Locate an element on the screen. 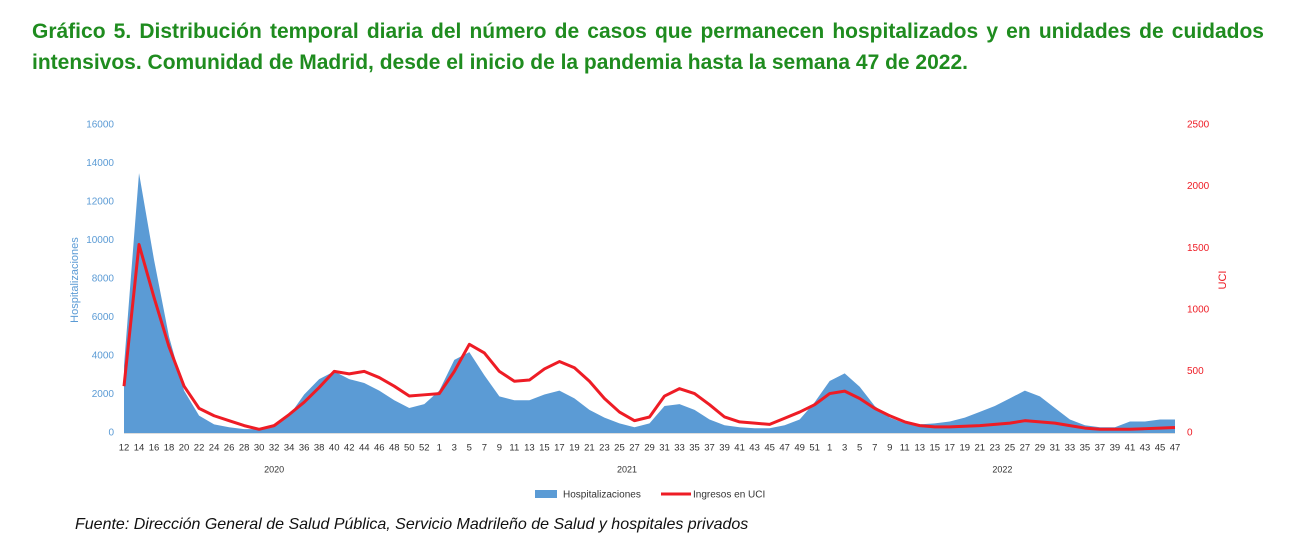 This screenshot has width=1315, height=555. y-tick-label: 2000 is located at coordinates (103, 394).